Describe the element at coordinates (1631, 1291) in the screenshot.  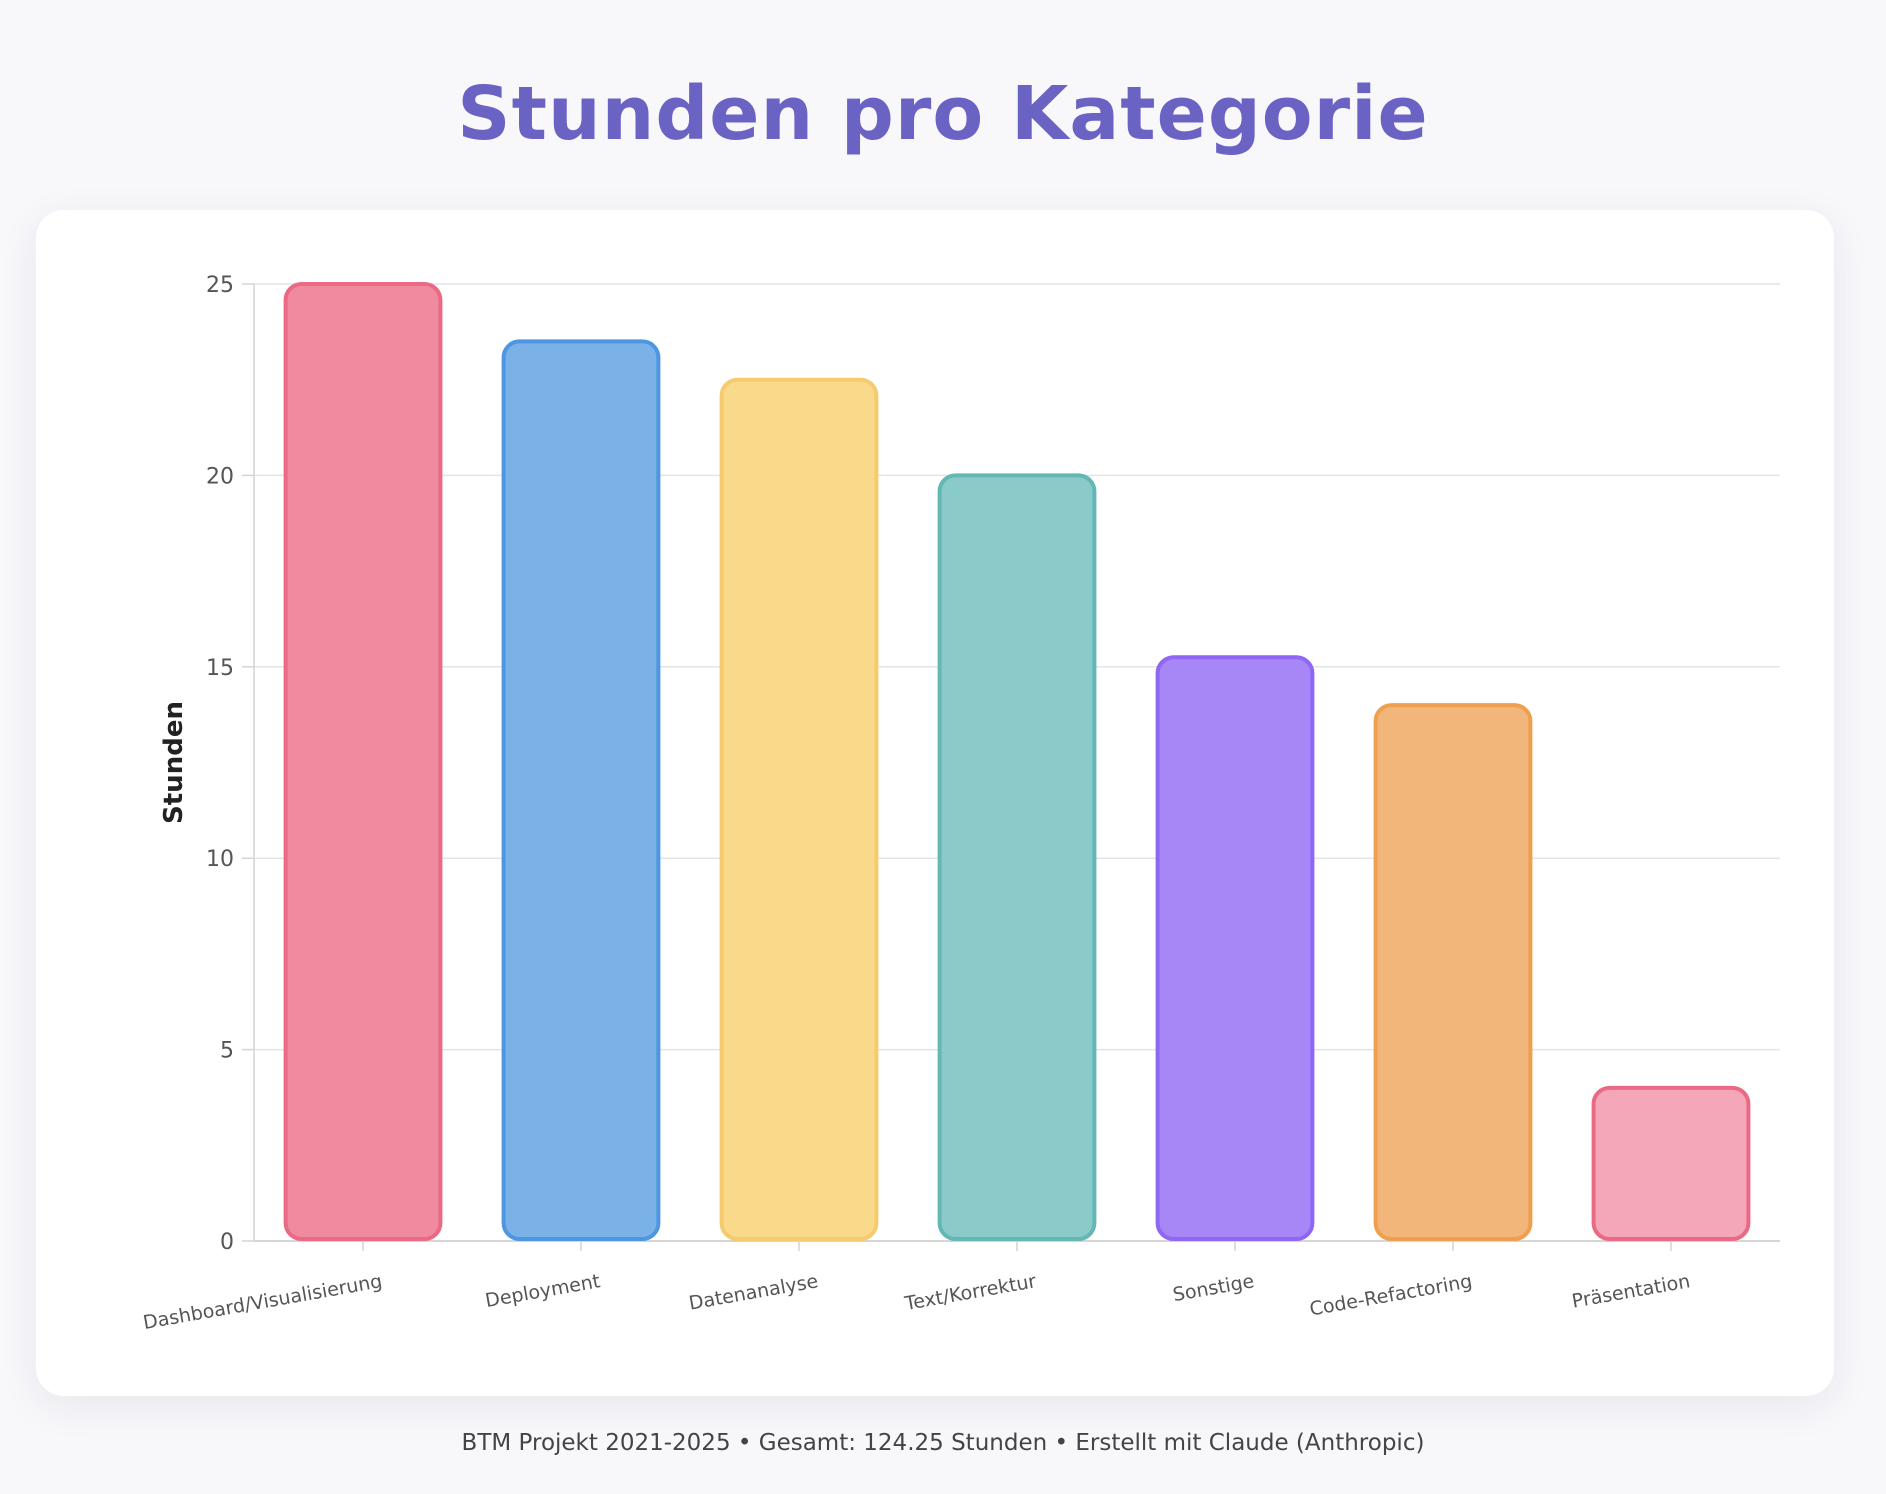
I see `x-tick-label: Präsentation` at that location.